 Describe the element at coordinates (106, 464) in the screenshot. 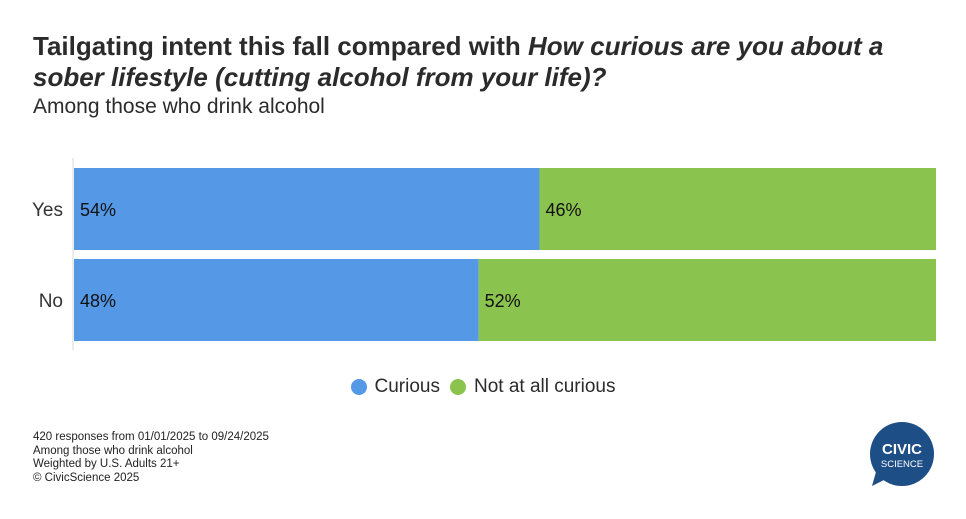

I see `footnote-weighting: Weighted by U.S. Adults 21+` at that location.